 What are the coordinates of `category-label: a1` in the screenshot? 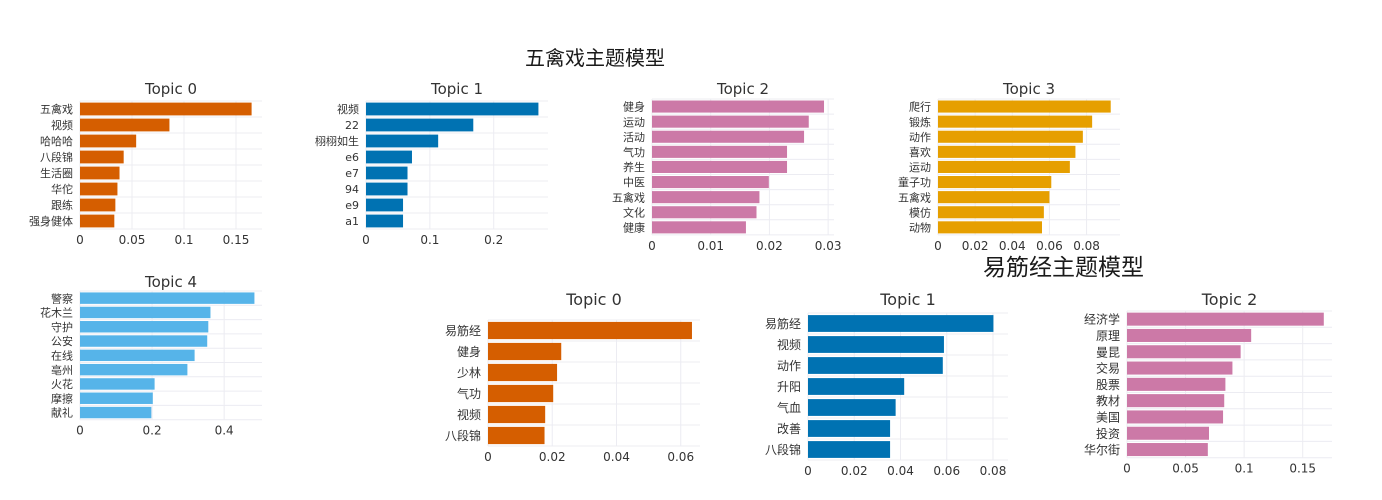 It's located at (352, 221).